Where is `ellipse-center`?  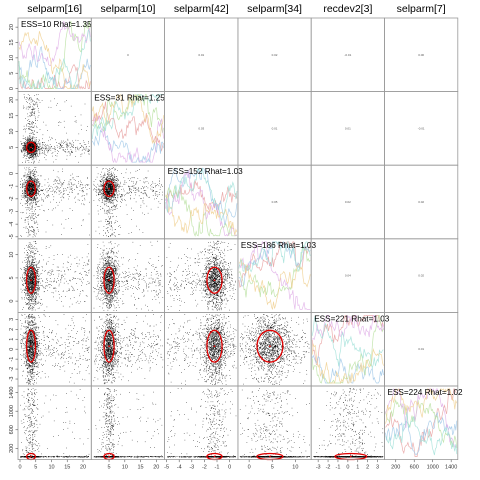 ellipse-center is located at coordinates (109, 188).